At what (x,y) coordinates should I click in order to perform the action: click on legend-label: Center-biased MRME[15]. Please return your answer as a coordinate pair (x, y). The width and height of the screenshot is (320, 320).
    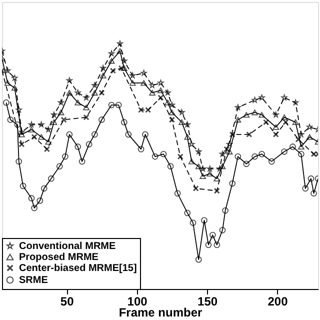
    Looking at the image, I should click on (78, 268).